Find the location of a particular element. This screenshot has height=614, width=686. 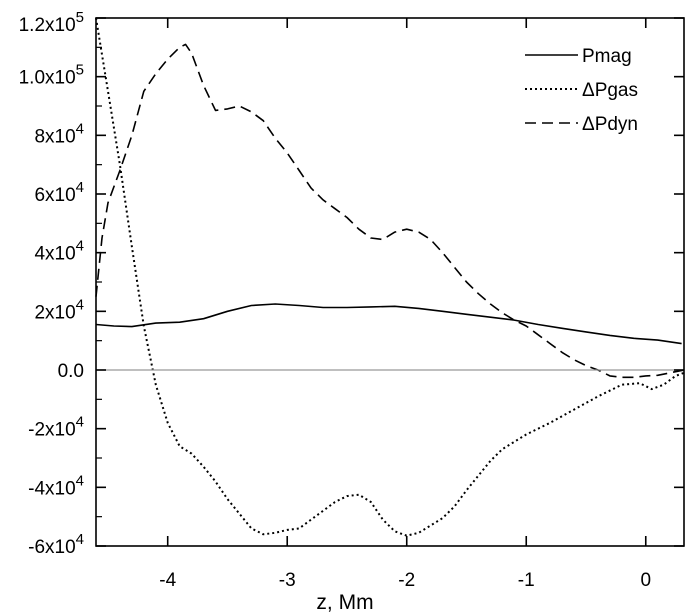

y-tick-label: 6x10⁴ is located at coordinates (59, 192).